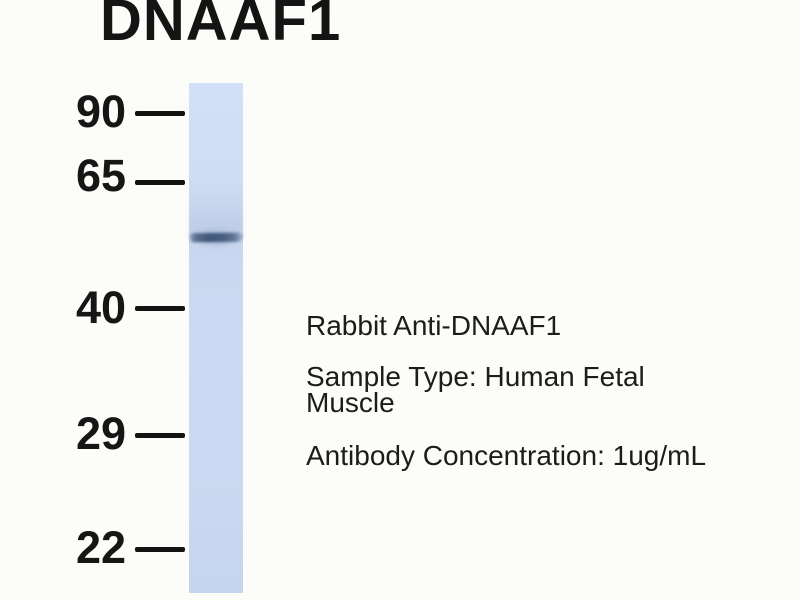 Image resolution: width=800 pixels, height=600 pixels. Describe the element at coordinates (216, 338) in the screenshot. I see `blot-lane` at that location.